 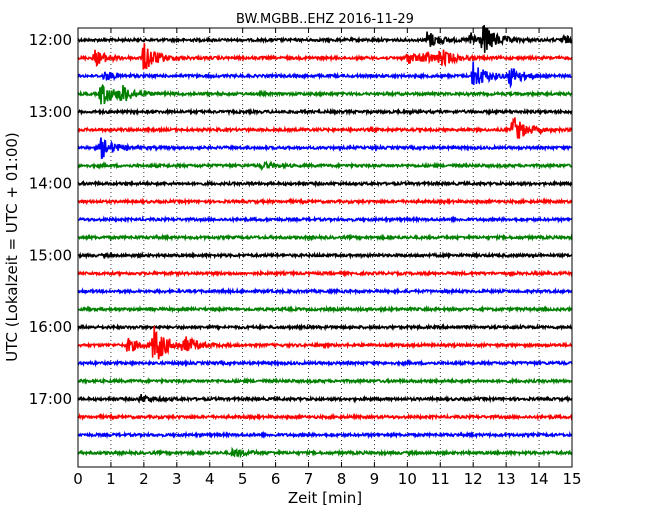 I want to click on x-tick-label: 12, so click(x=473, y=479).